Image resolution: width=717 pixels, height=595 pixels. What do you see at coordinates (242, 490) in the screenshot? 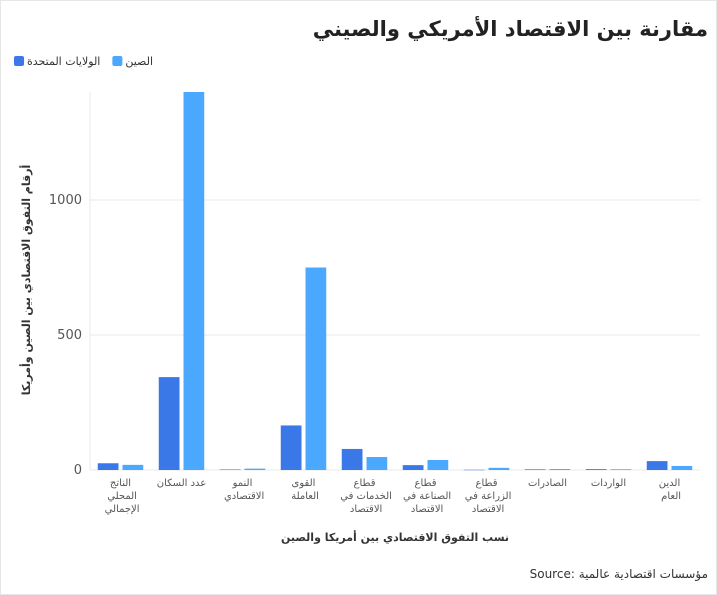
I see `x-tick-label: النمو الاقتصادي` at bounding box center [242, 490].